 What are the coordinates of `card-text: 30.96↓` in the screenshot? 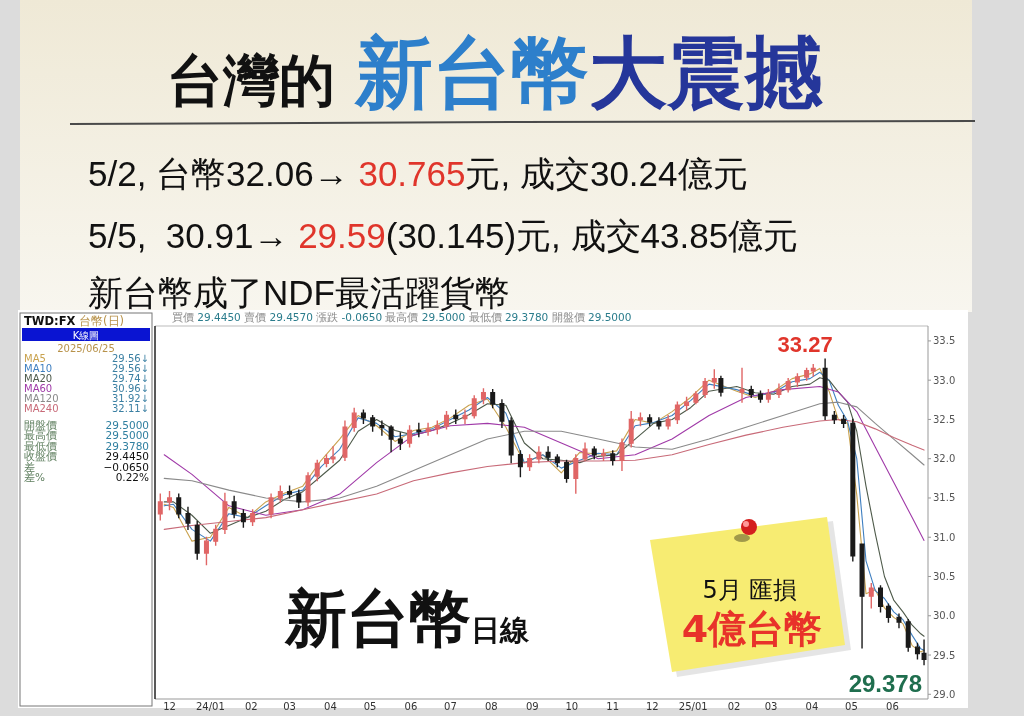 It's located at (130, 388).